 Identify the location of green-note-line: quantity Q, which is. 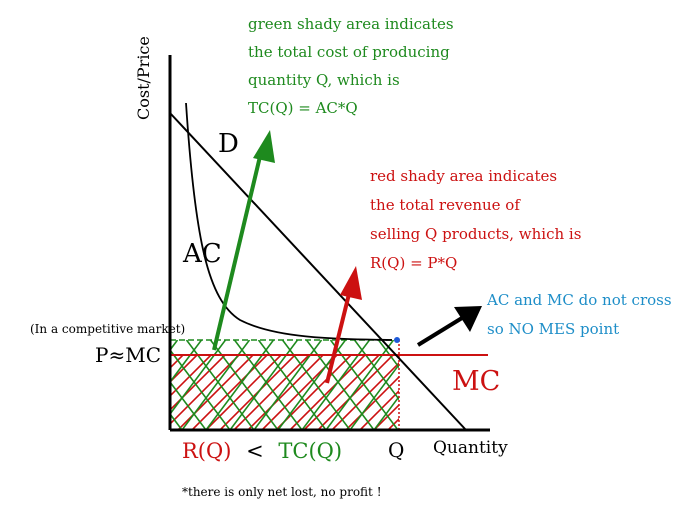
(324, 80).